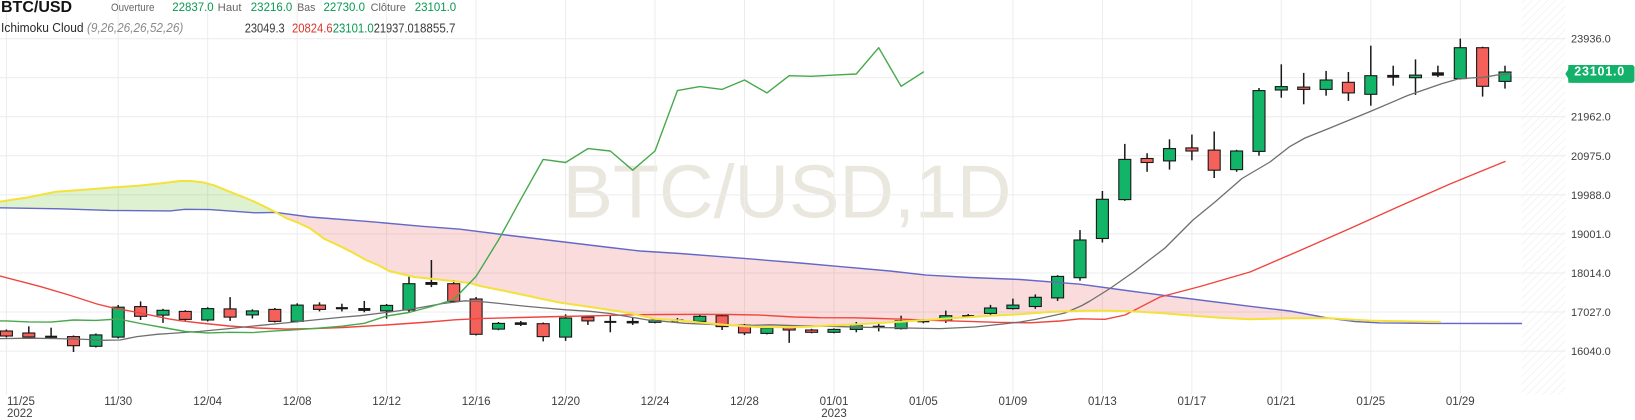 Image resolution: width=1635 pixels, height=420 pixels. I want to click on svg-text: 23936.0, so click(1591, 40).